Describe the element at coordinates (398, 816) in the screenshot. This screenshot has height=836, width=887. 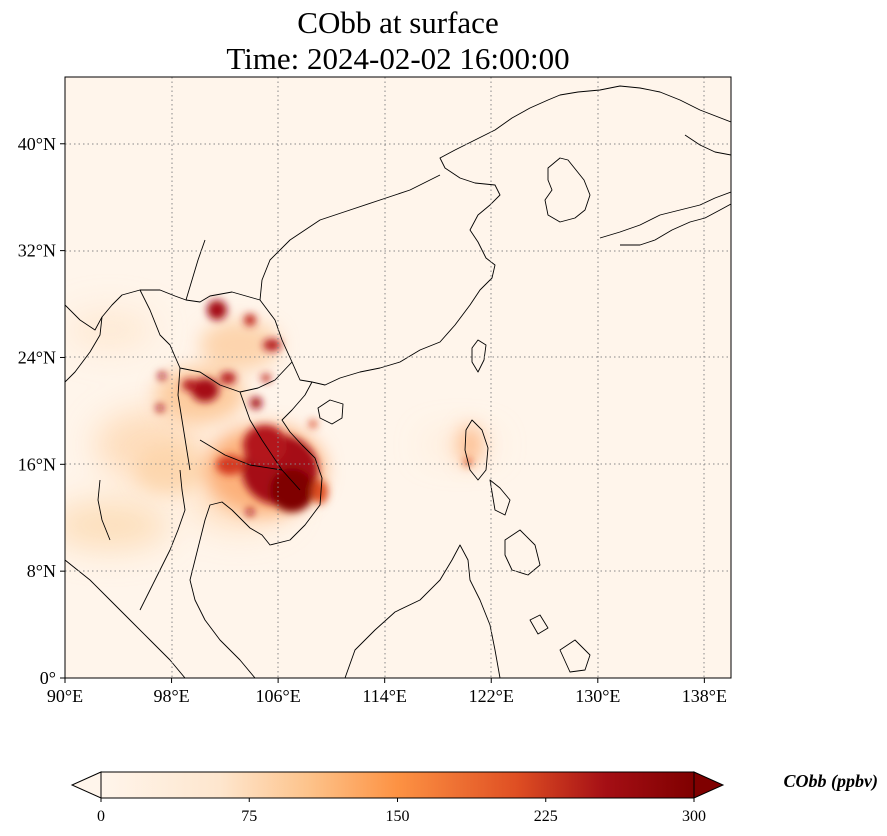
I see `colorbar-tick-label: 150` at that location.